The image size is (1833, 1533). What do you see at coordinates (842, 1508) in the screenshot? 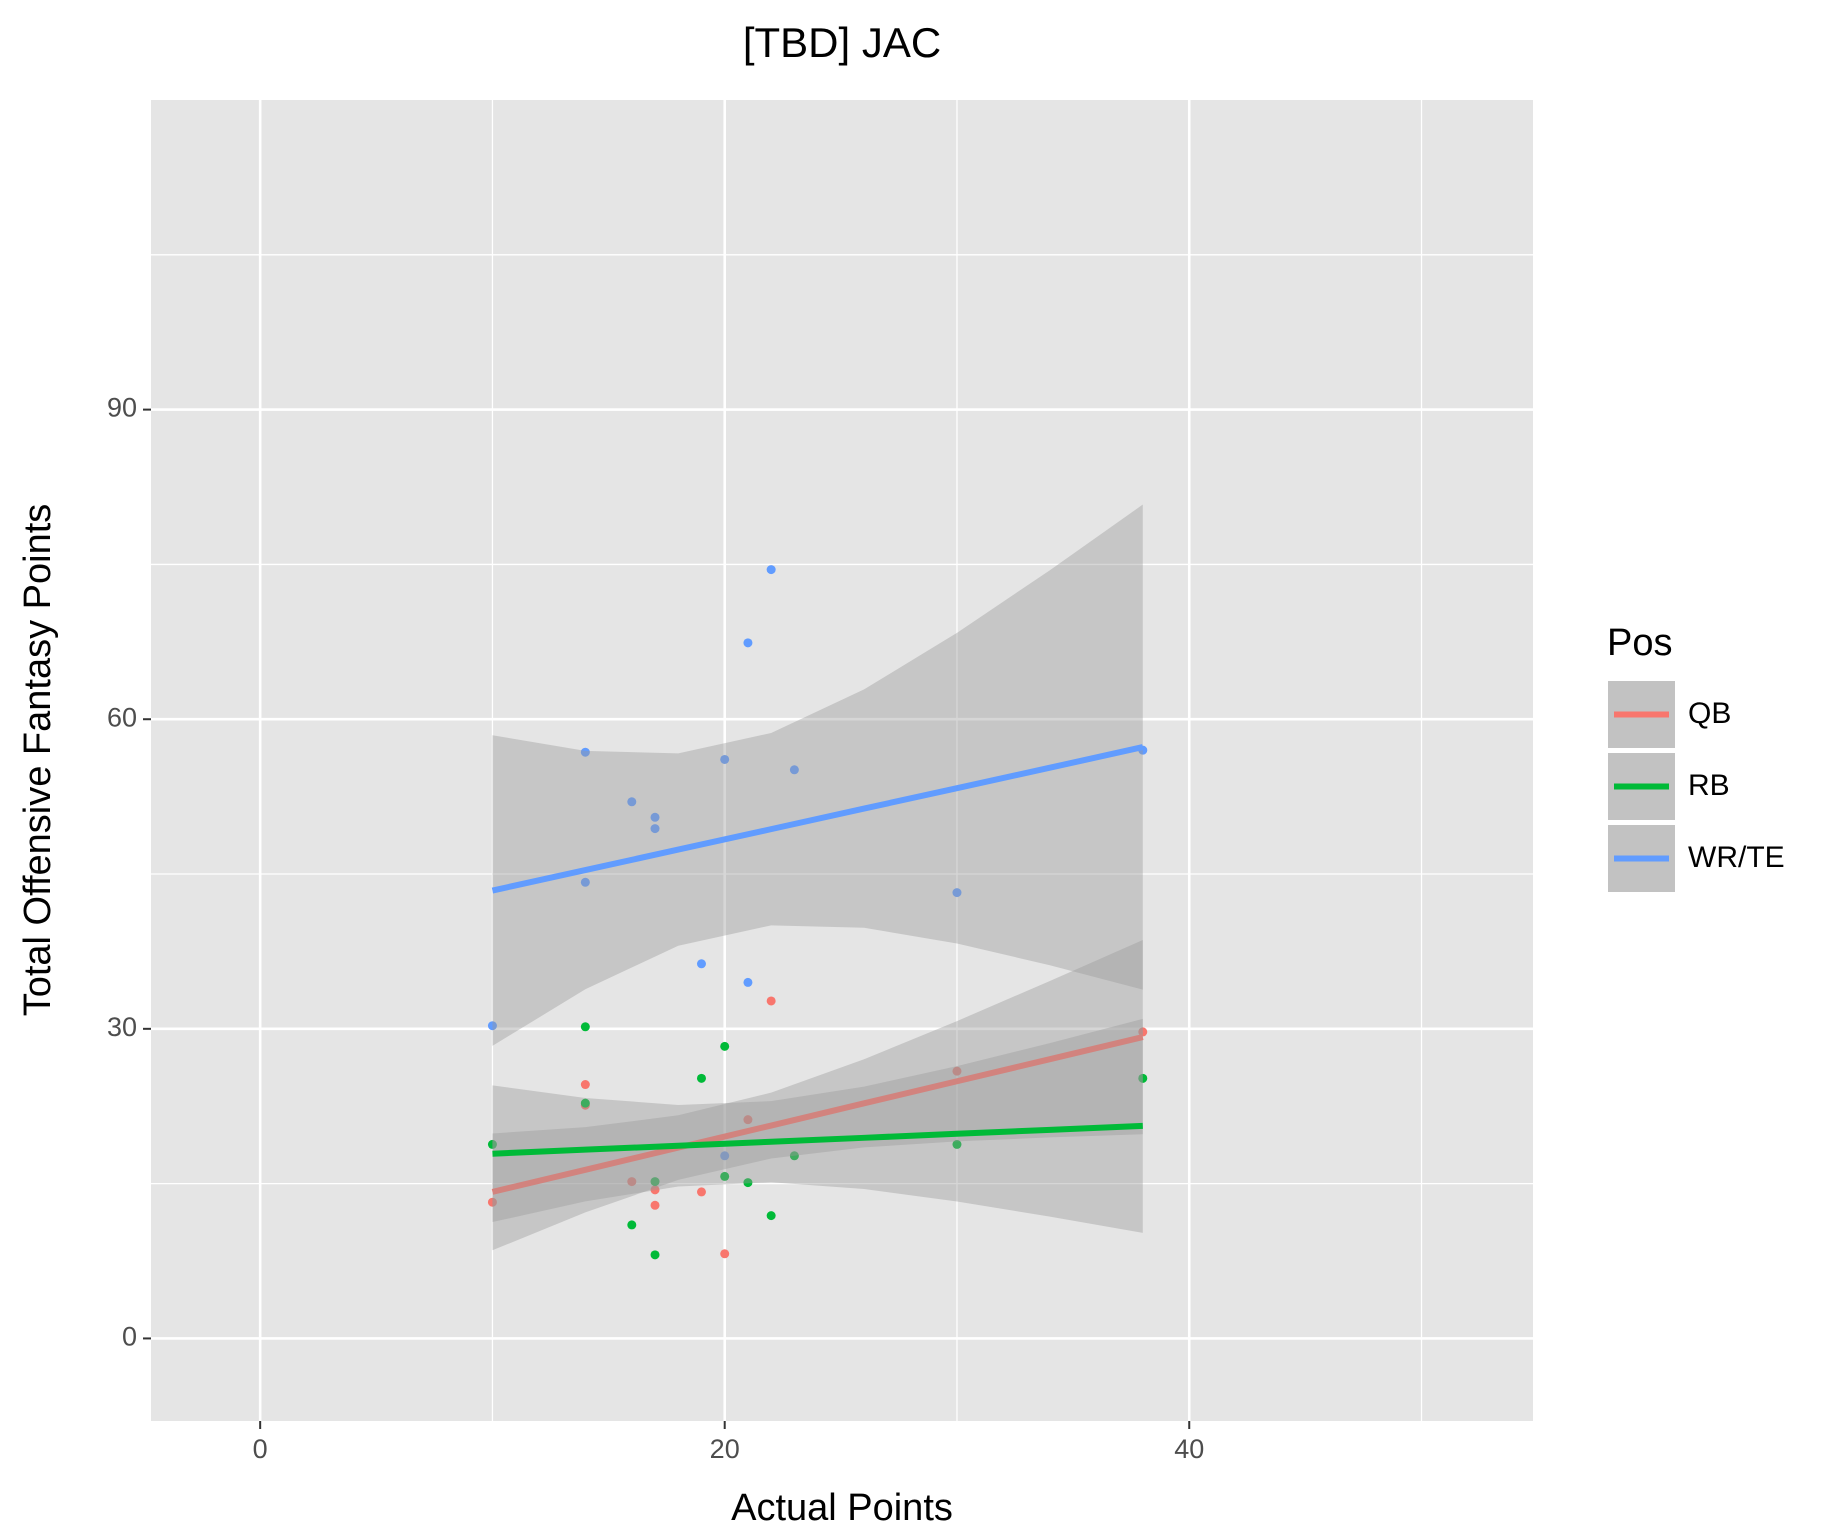
I see `x-axis-label: Actual Points` at bounding box center [842, 1508].